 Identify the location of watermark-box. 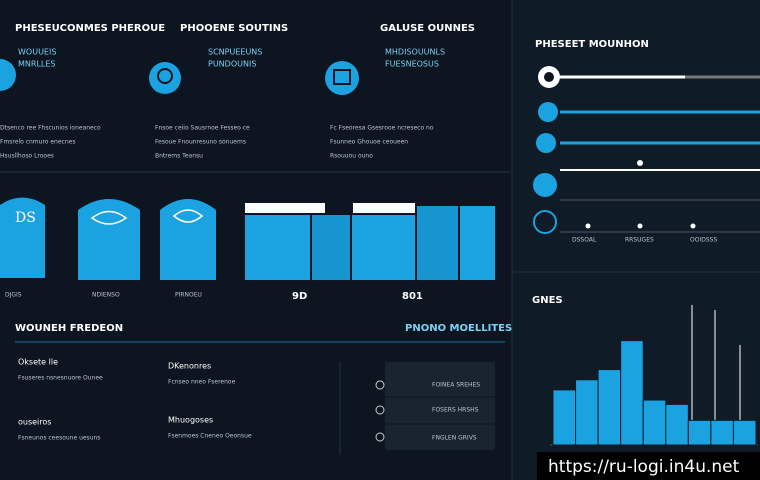
(648, 466).